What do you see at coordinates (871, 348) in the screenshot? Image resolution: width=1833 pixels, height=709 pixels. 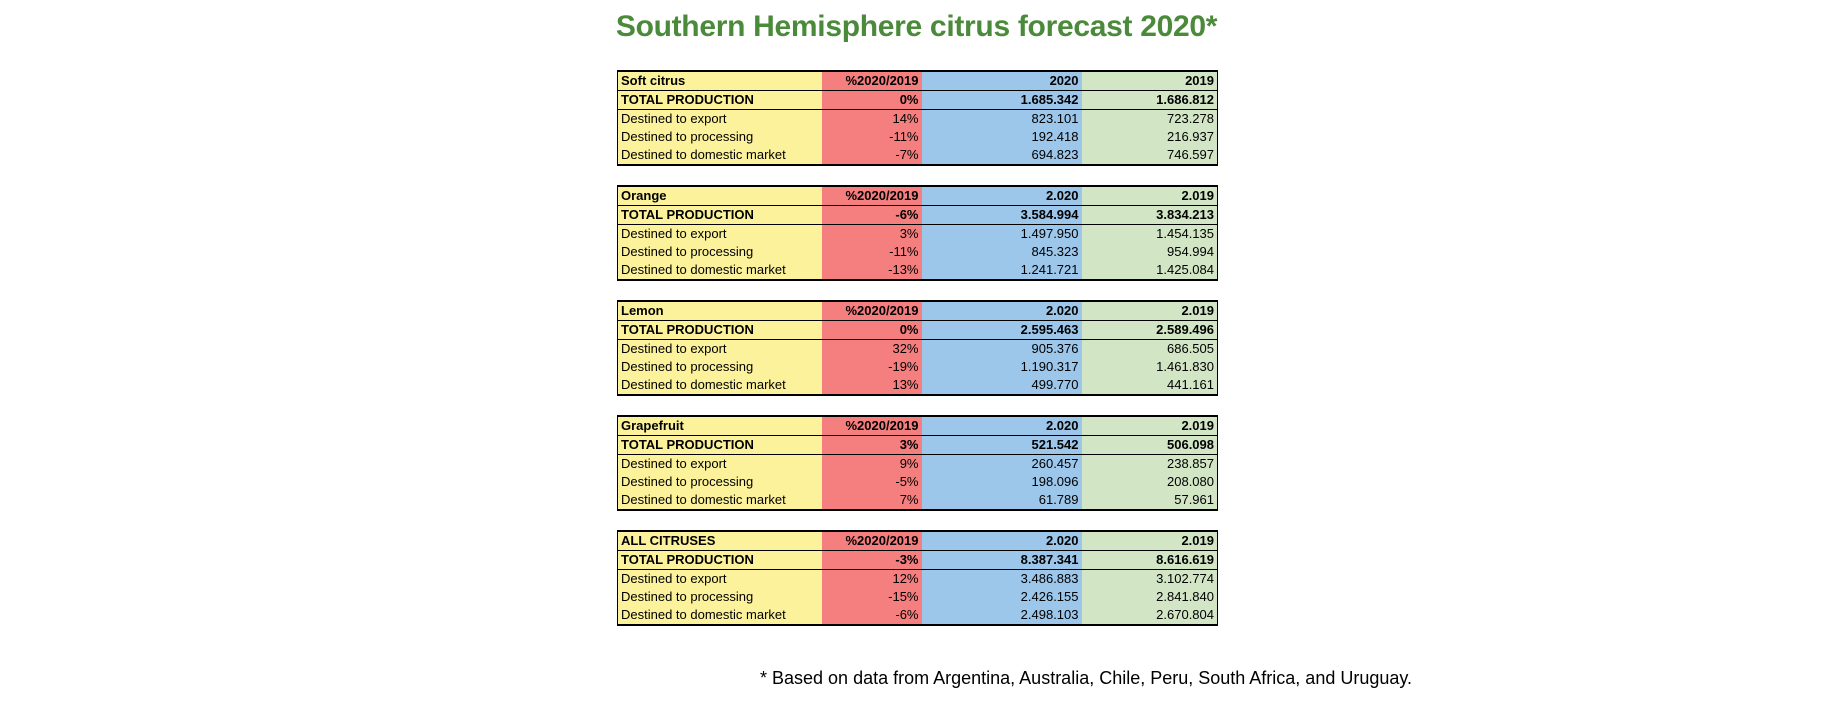 I see `pct-change-cell: 32%` at bounding box center [871, 348].